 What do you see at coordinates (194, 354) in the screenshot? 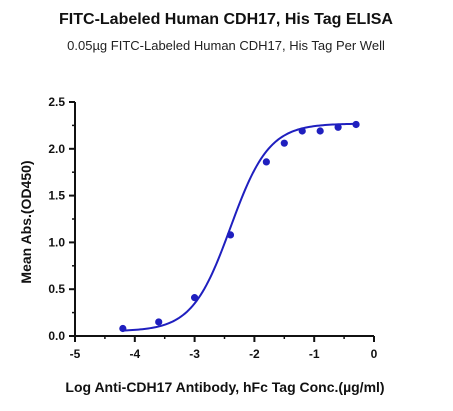
I see `x-tick-label: -3` at bounding box center [194, 354].